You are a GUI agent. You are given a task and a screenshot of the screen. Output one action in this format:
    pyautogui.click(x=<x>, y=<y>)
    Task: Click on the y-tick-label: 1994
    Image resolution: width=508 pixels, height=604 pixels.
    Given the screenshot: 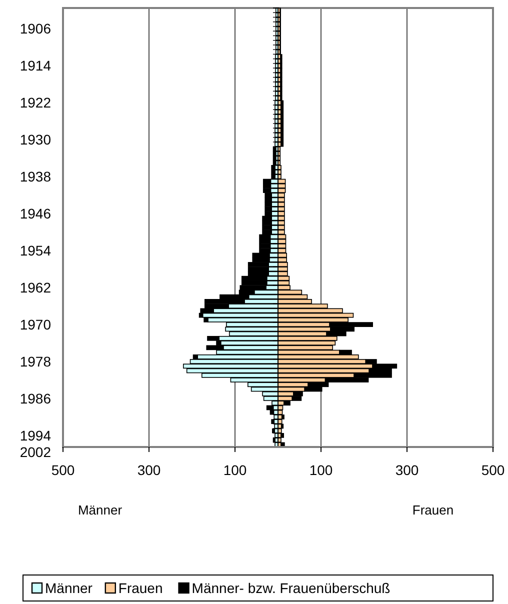 What is the action you would take?
    pyautogui.click(x=36, y=435)
    